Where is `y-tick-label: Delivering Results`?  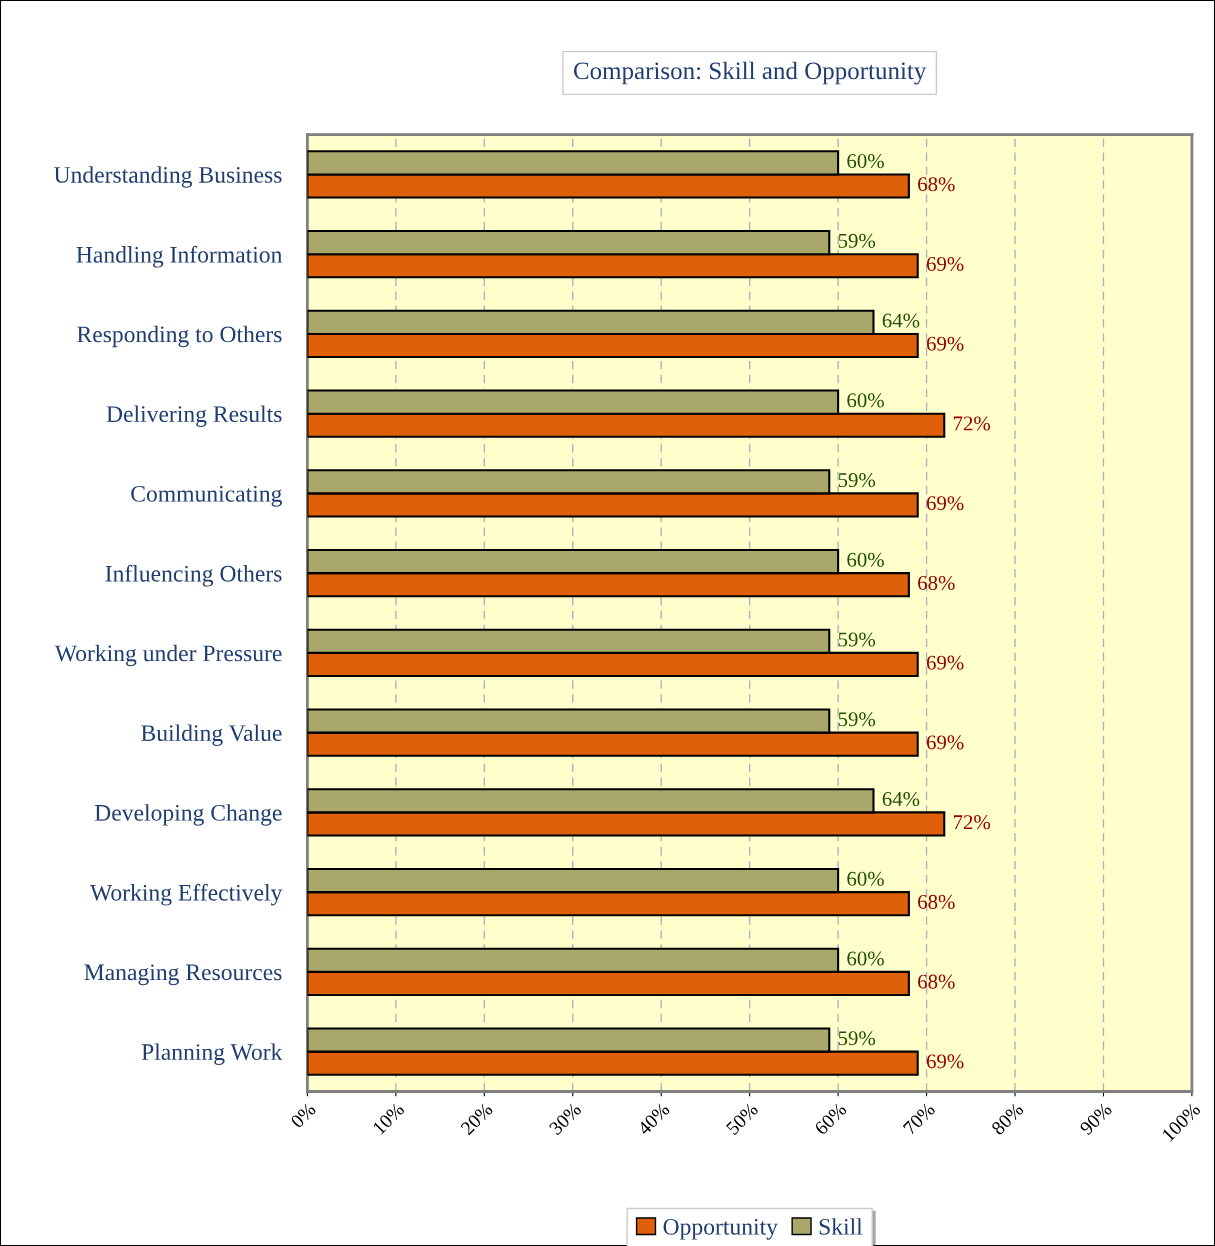 y-tick-label: Delivering Results is located at coordinates (194, 416).